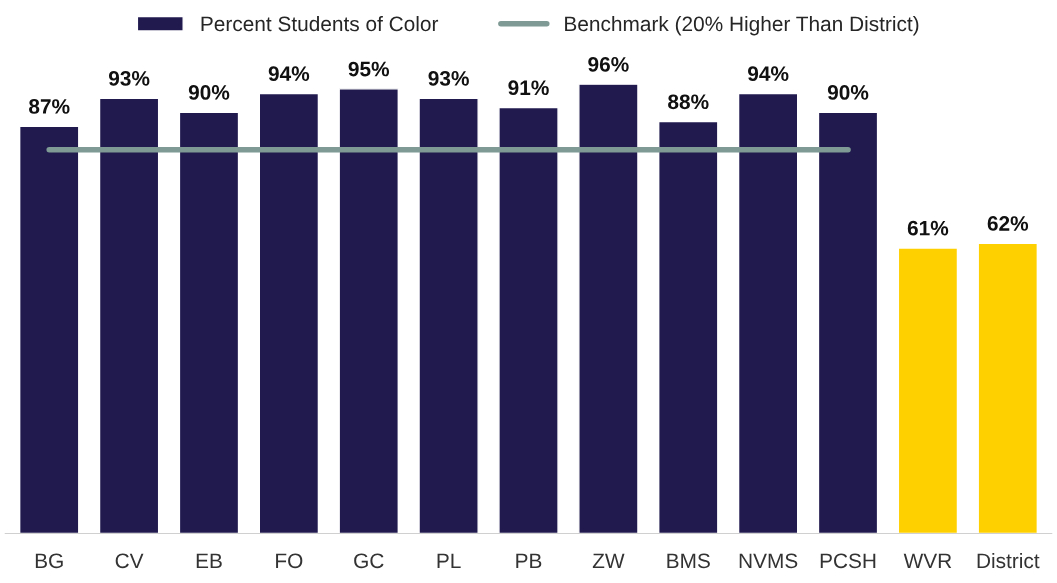 The width and height of the screenshot is (1057, 583). Describe the element at coordinates (768, 561) in the screenshot. I see `x-tick-label: NVMS` at that location.